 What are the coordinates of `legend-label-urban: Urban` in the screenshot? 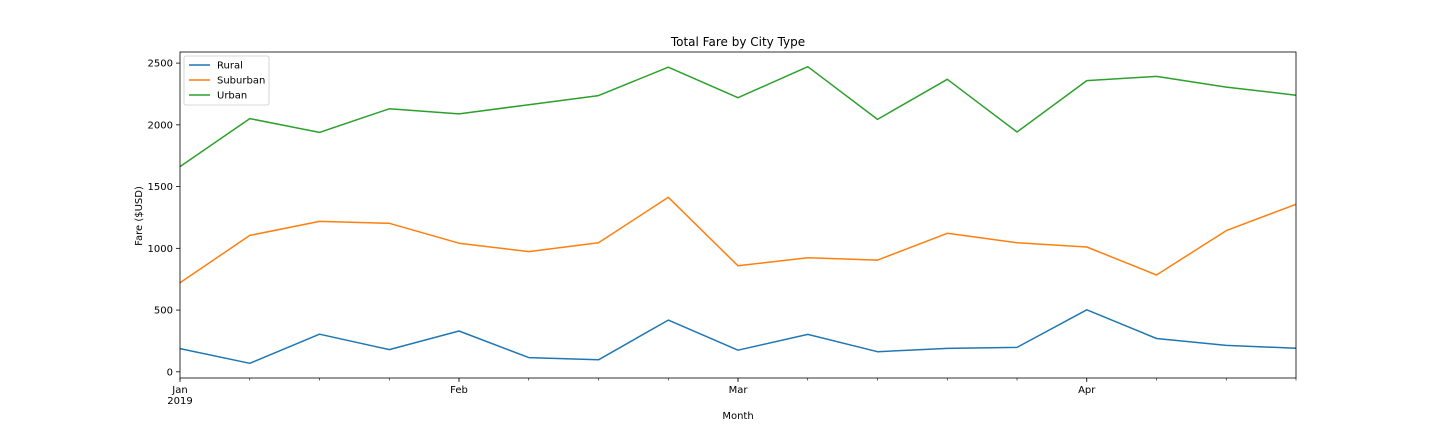 It's located at (232, 96).